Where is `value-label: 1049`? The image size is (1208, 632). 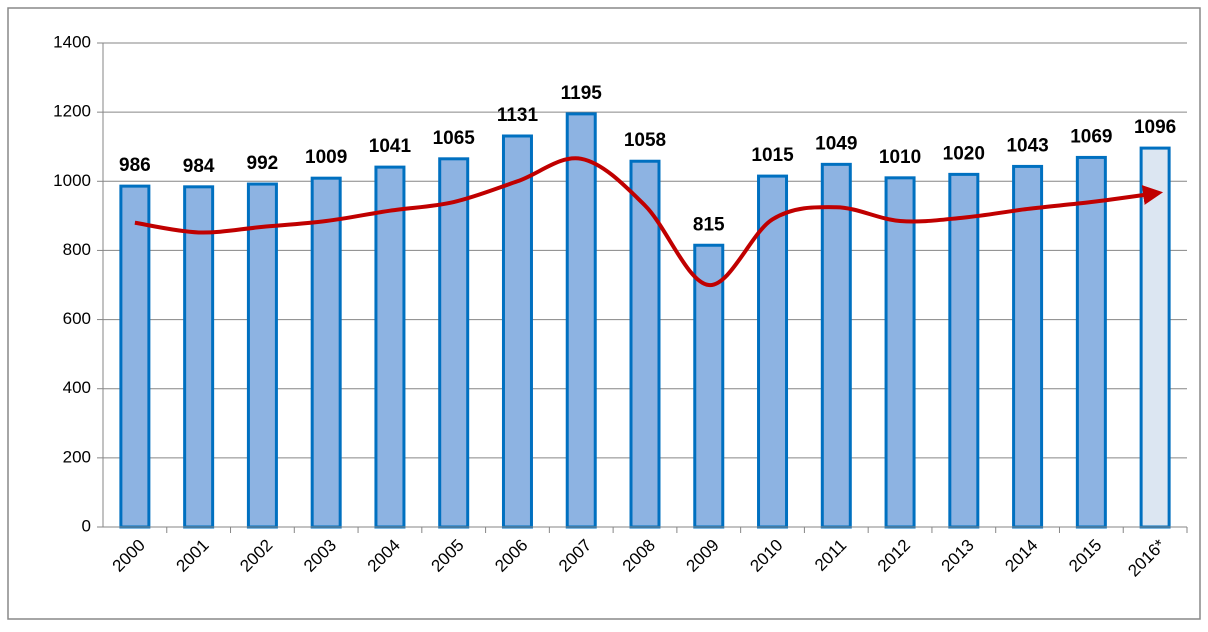
value-label: 1049 is located at coordinates (836, 143).